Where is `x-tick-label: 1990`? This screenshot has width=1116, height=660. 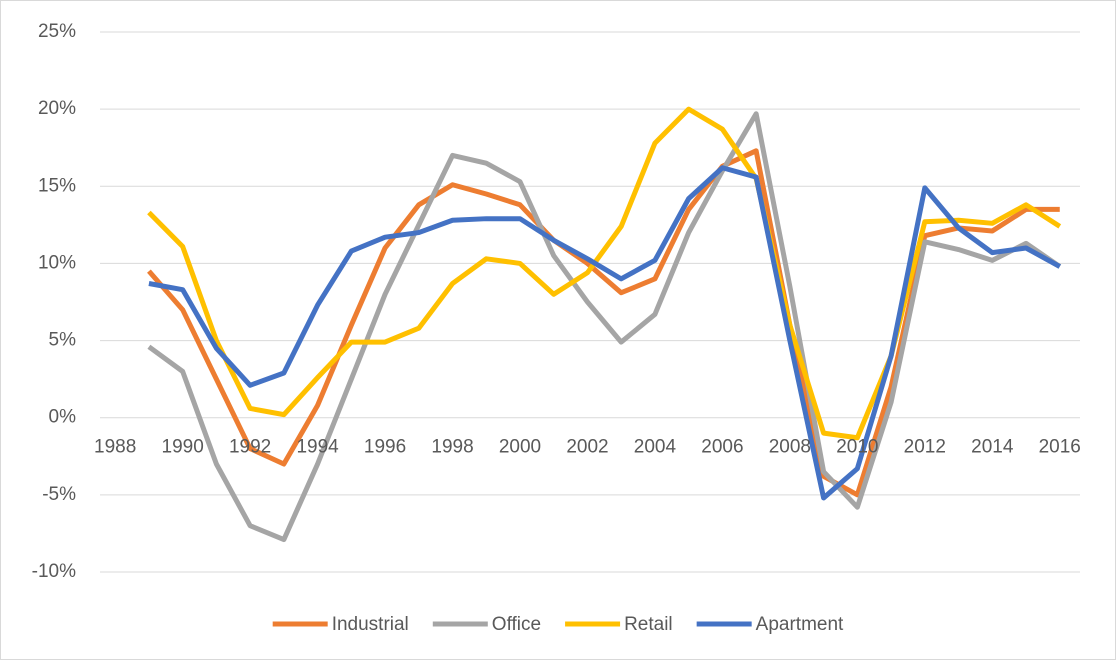 x-tick-label: 1990 is located at coordinates (183, 447).